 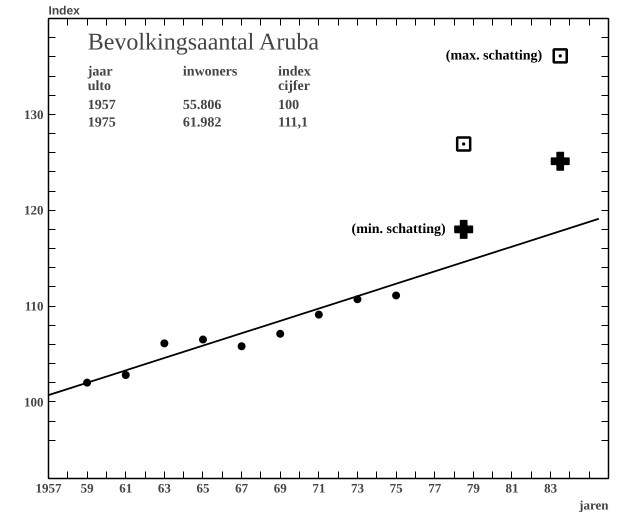 I want to click on annotation: 111,1, so click(x=293, y=122).